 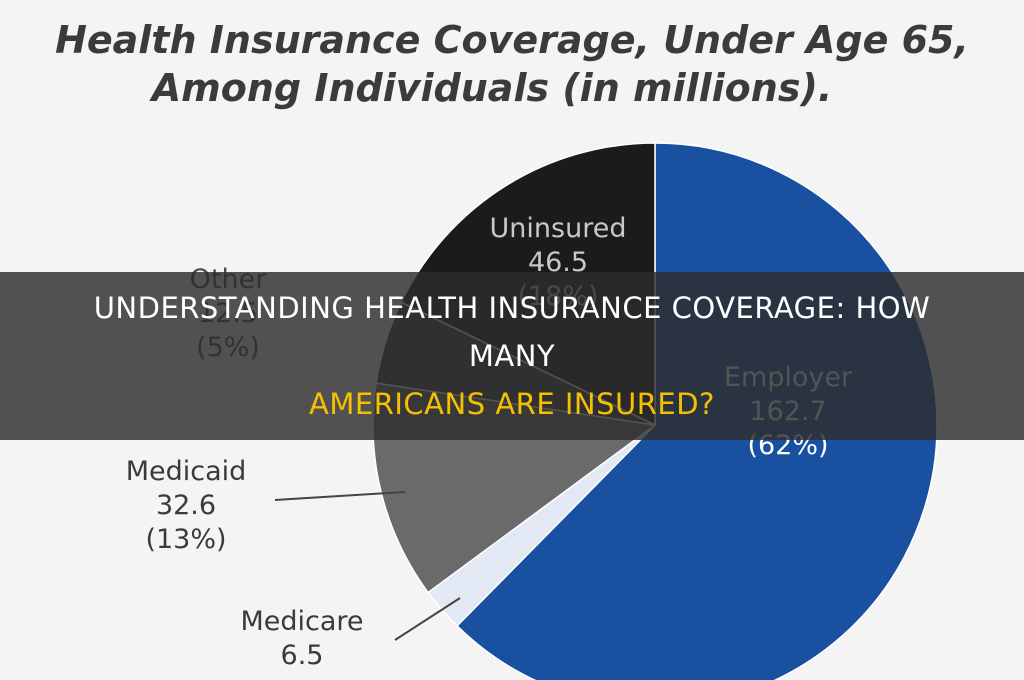 What do you see at coordinates (558, 228) in the screenshot?
I see `slice-label-name: Uninsured` at bounding box center [558, 228].